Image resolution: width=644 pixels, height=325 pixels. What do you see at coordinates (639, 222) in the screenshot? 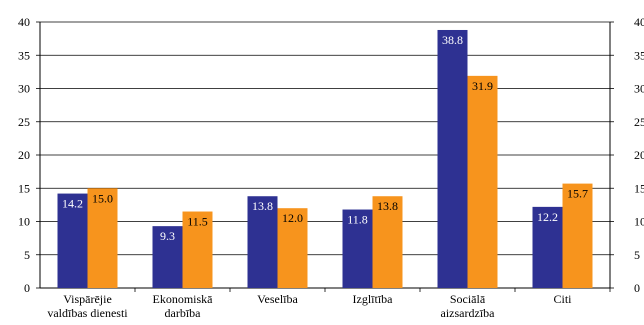
I see `y-tick-label-right: 10` at bounding box center [639, 222].